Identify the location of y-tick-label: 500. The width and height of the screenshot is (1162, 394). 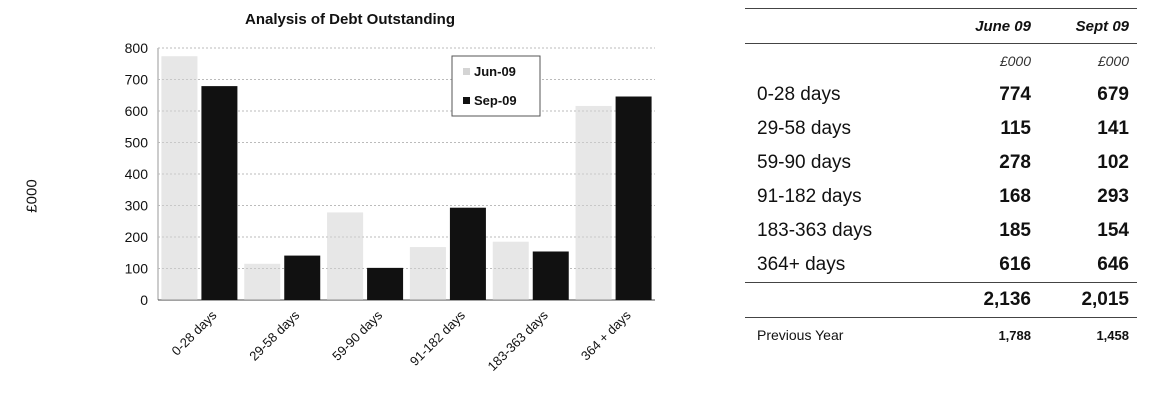
(137, 143).